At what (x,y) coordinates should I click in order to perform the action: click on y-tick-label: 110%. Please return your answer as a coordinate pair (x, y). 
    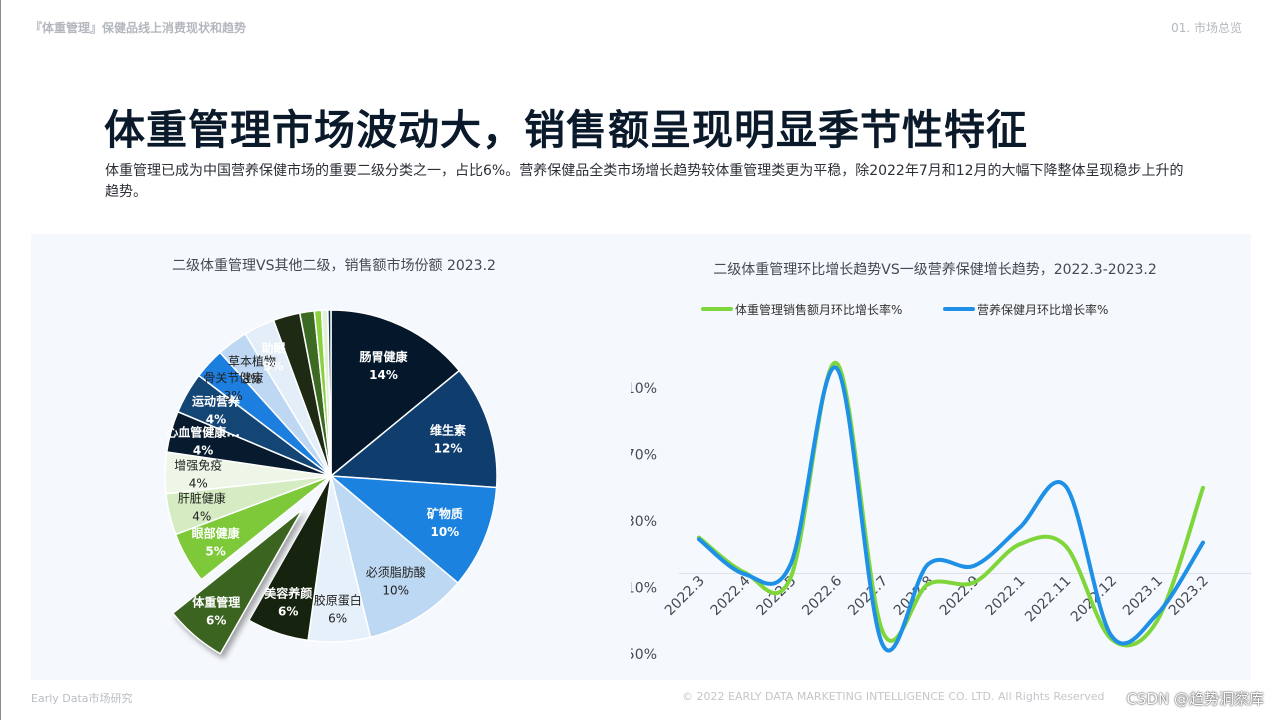
    Looking at the image, I should click on (644, 389).